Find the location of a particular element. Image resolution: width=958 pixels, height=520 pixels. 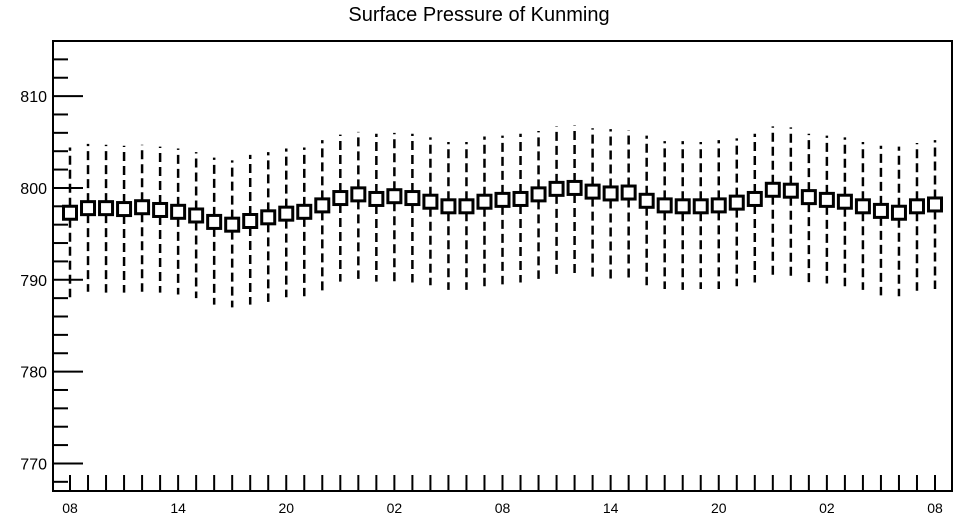

y-tick-label: 790 is located at coordinates (33, 281).